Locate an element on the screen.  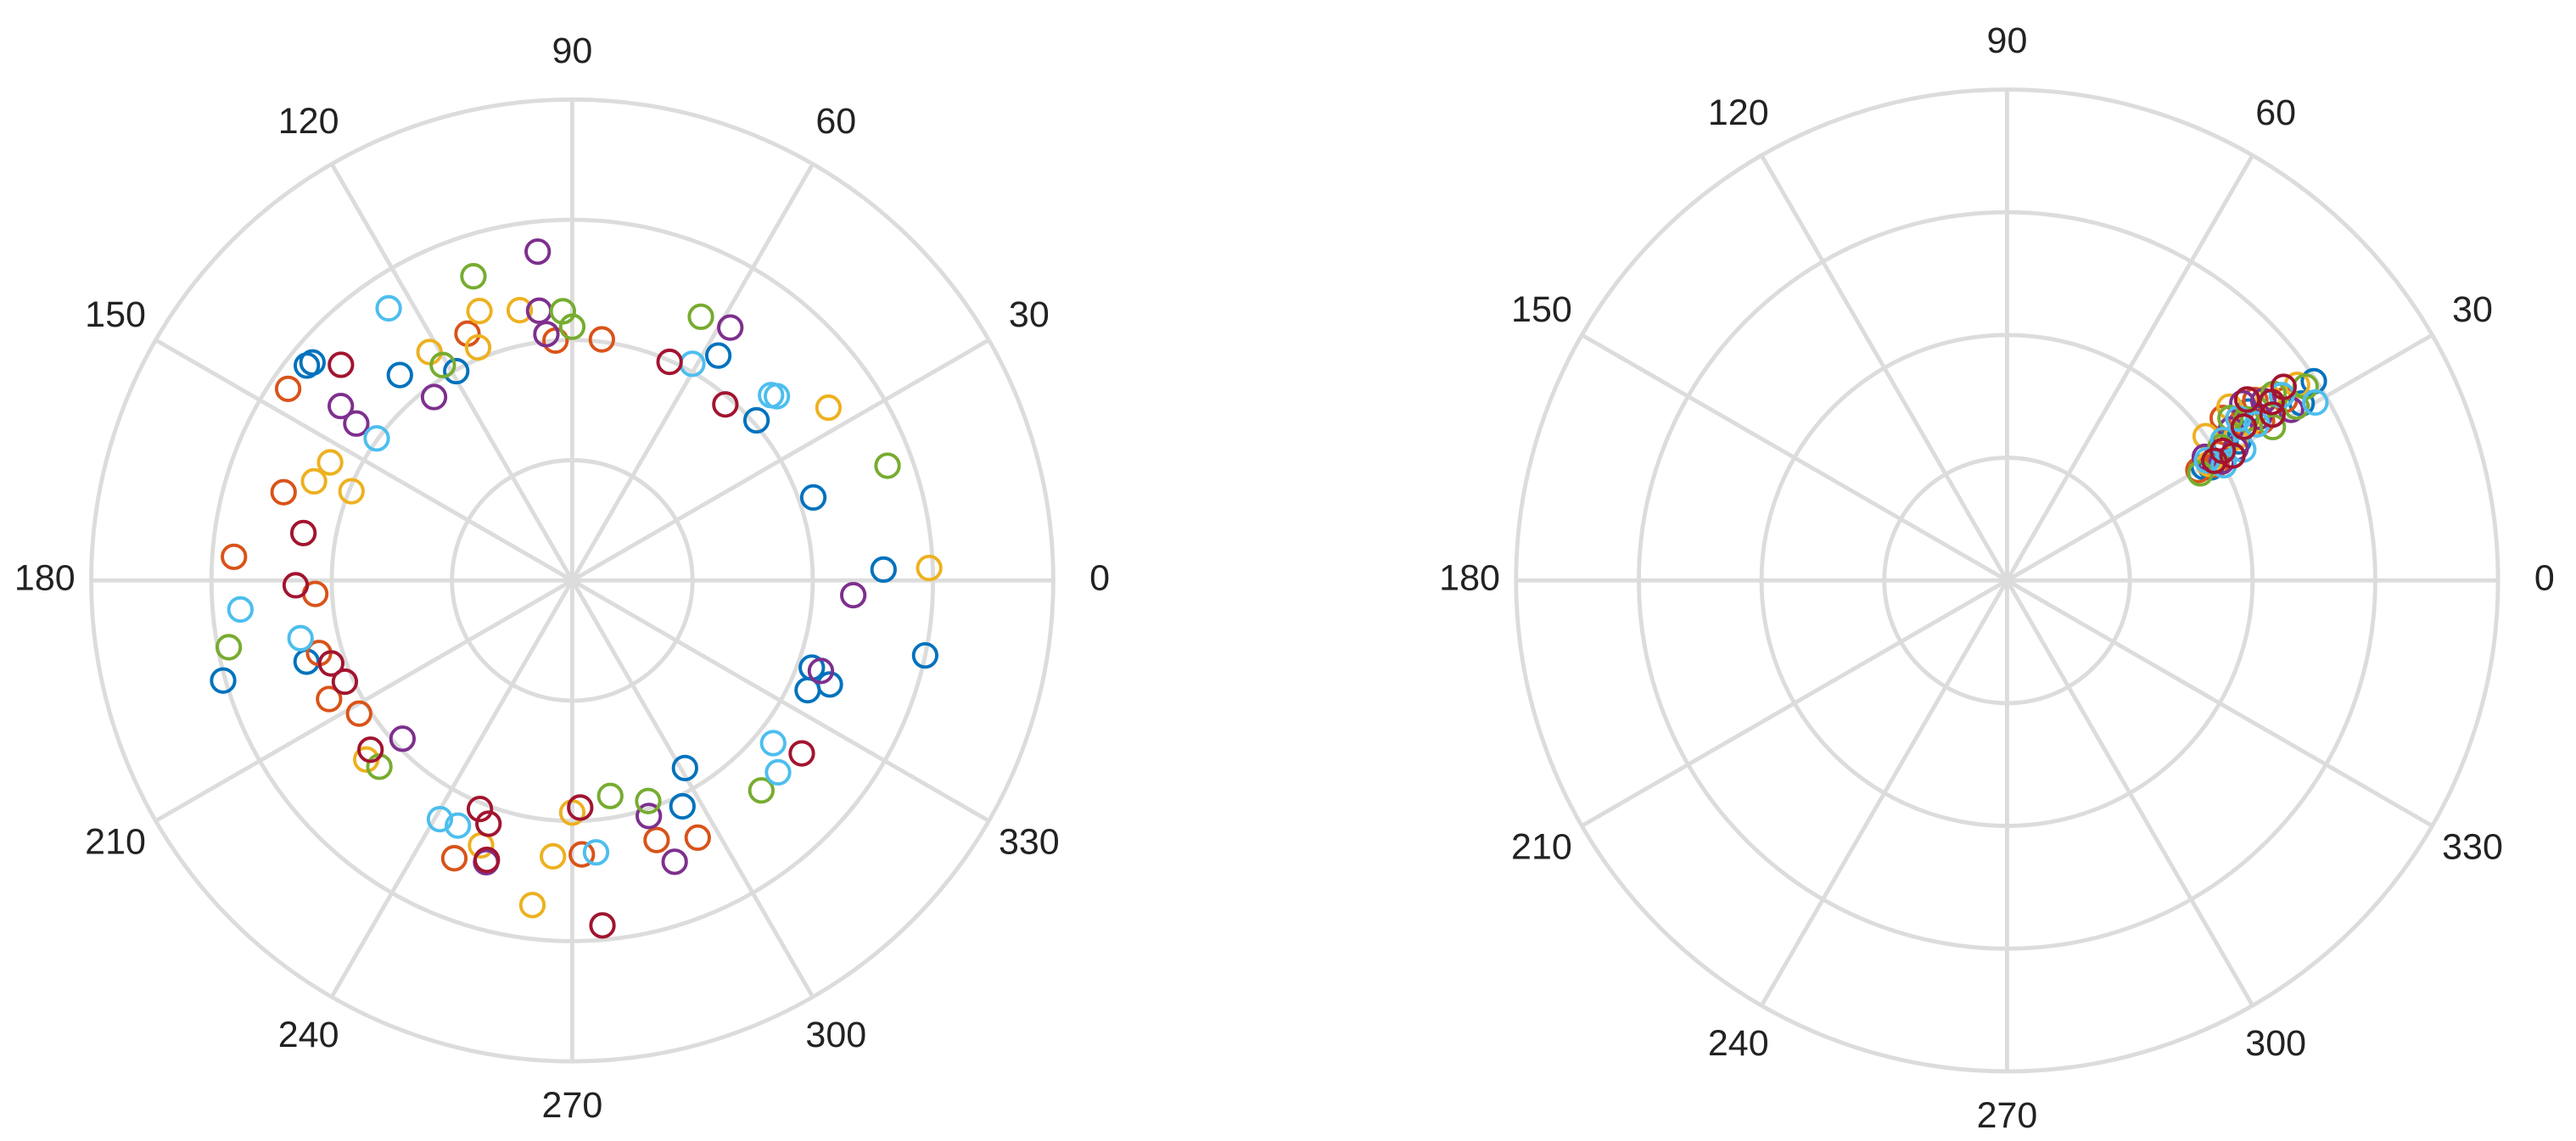
theta-tick-label: 240 is located at coordinates (1738, 1043).